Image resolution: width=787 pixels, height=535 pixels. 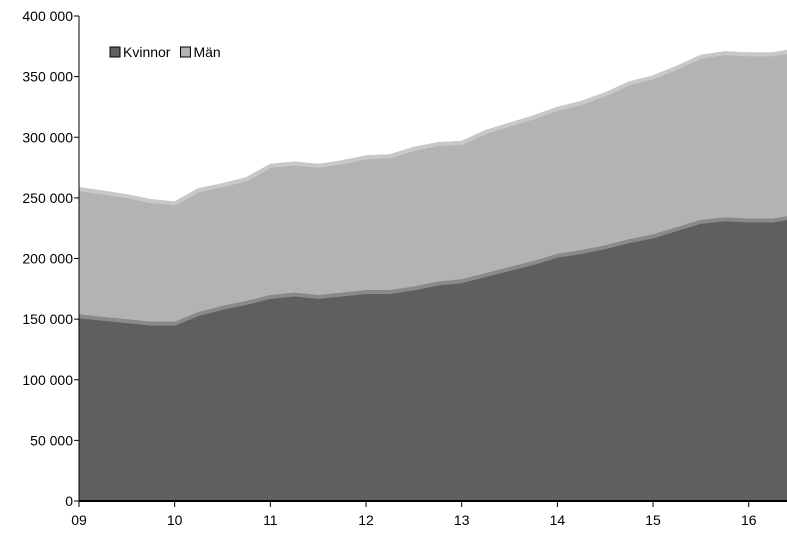 I want to click on y-tick-label: 350 000, so click(x=47, y=77).